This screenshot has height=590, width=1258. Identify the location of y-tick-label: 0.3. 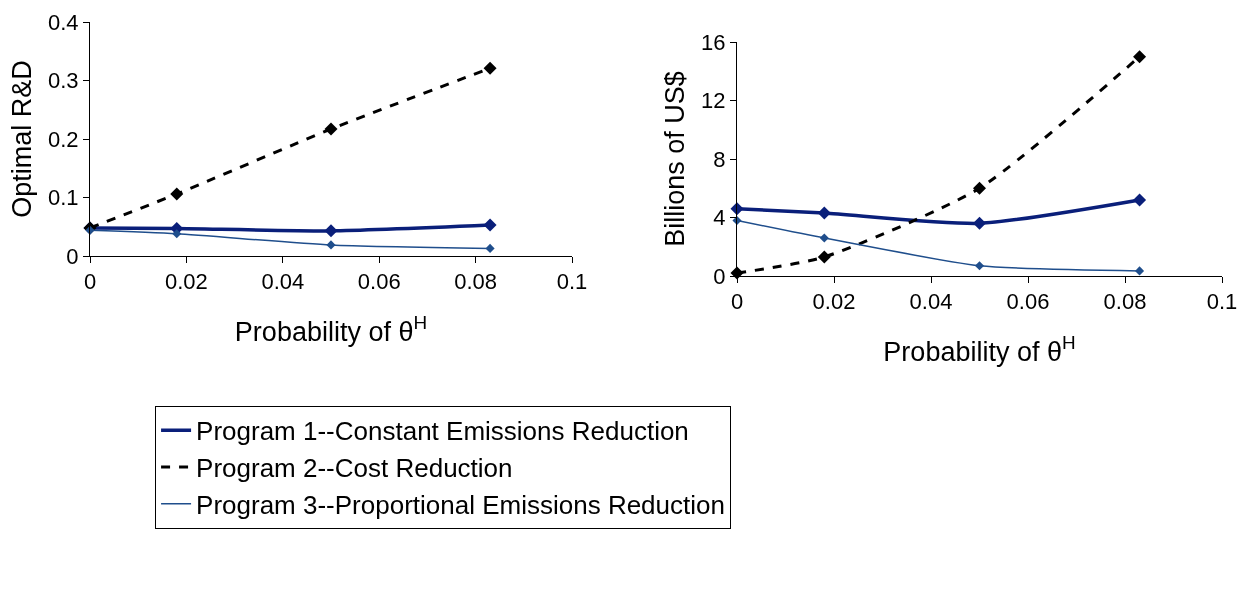
(63, 81).